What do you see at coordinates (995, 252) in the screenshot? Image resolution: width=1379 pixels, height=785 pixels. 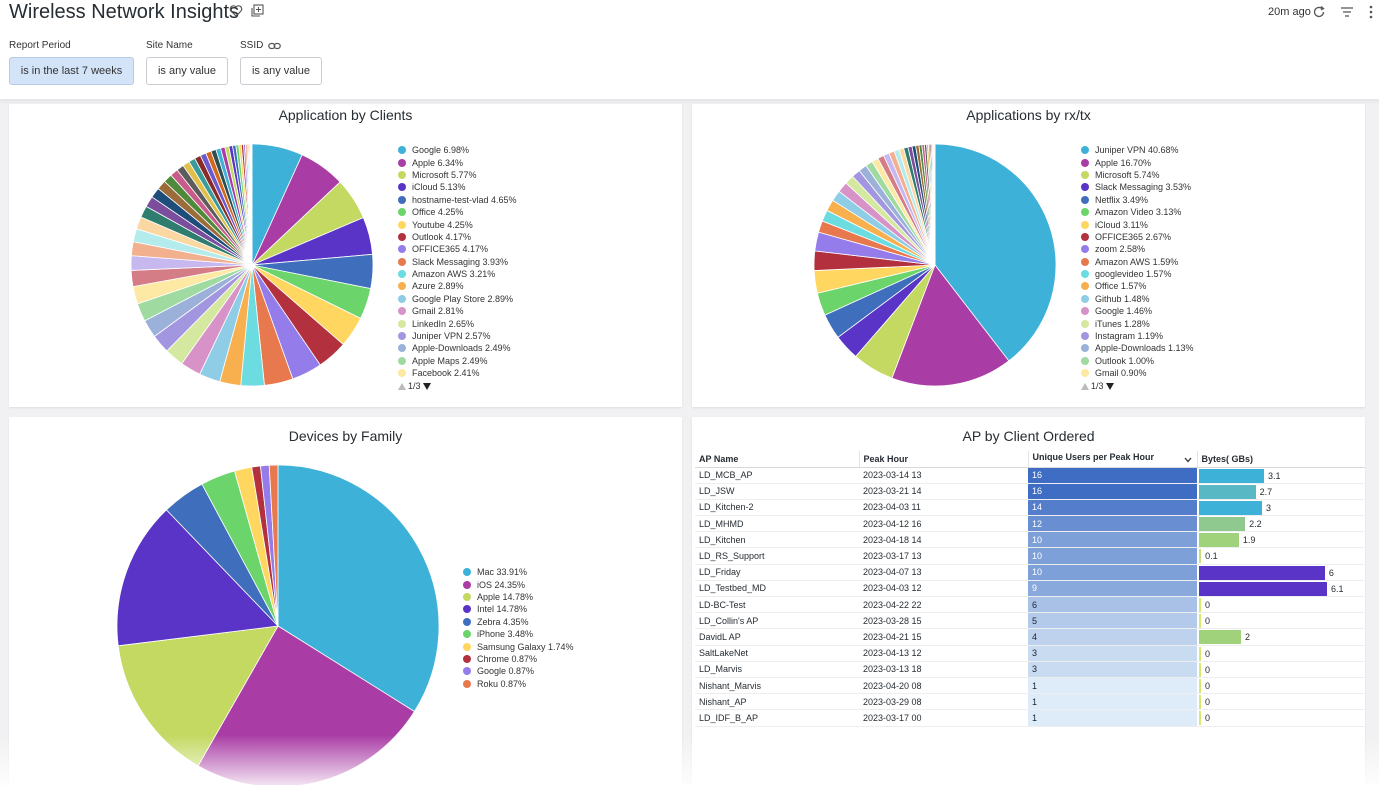 I see `pie-slice-juniper-vpn` at bounding box center [995, 252].